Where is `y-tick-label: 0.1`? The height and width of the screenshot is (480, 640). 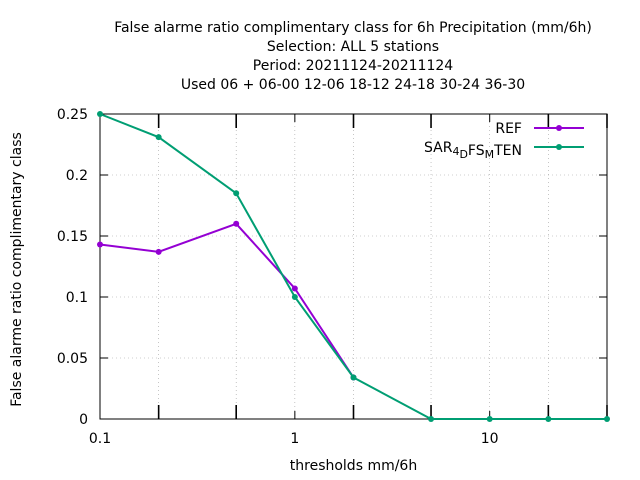
y-tick-label: 0.1 is located at coordinates (77, 298).